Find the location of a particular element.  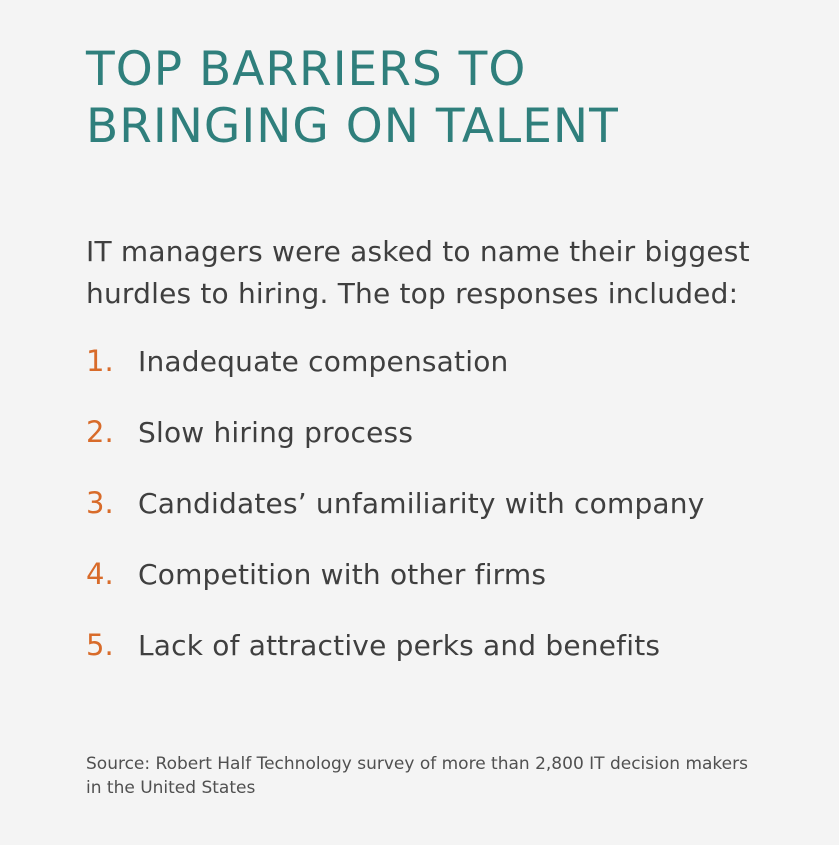

list-item-5: 5. Lack of attractive perks and benefits is located at coordinates (446, 663).